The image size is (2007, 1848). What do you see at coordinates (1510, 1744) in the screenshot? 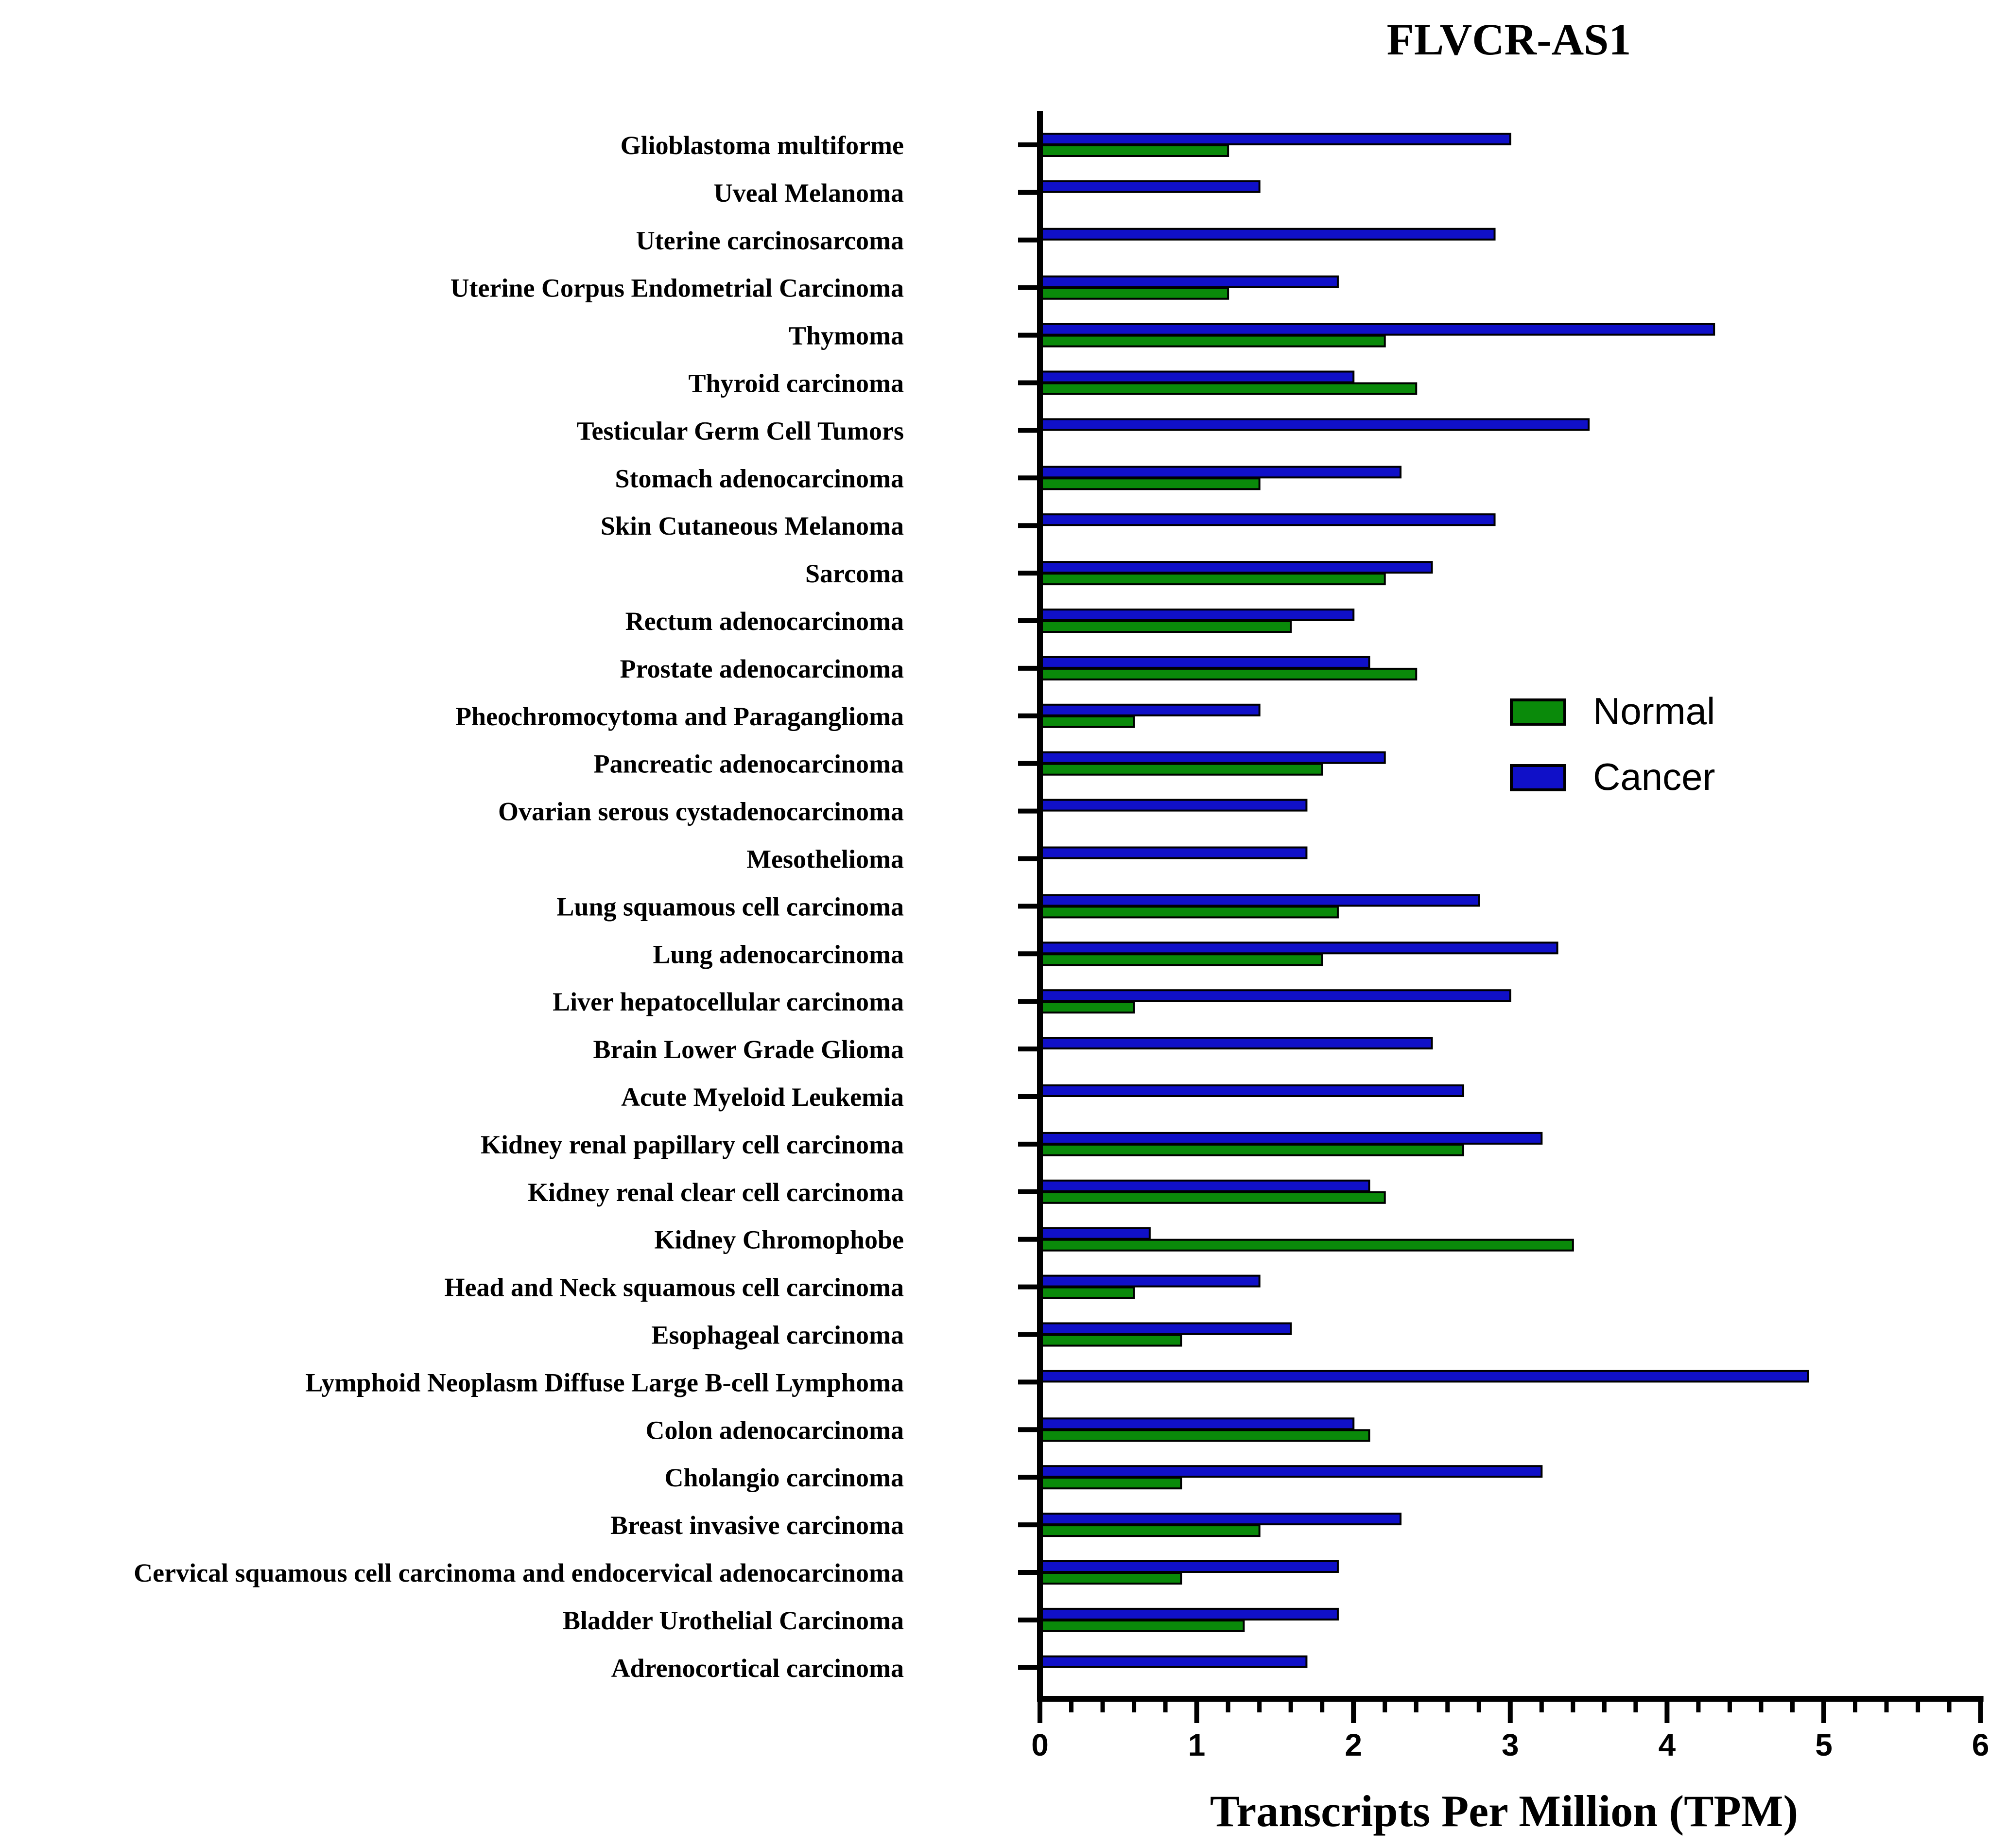
I see `x-tick-label: 3` at bounding box center [1510, 1744].